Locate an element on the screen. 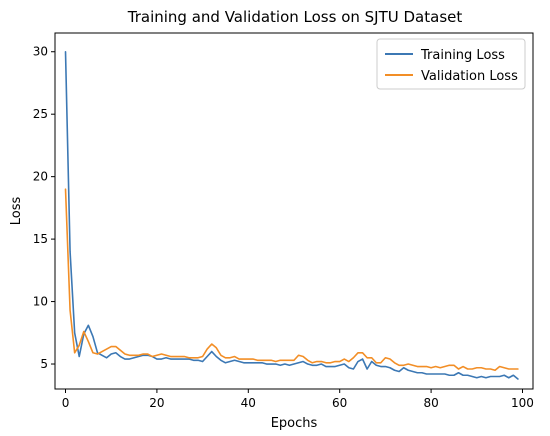 The height and width of the screenshot is (436, 550). x-tick-label: 80 is located at coordinates (430, 403).